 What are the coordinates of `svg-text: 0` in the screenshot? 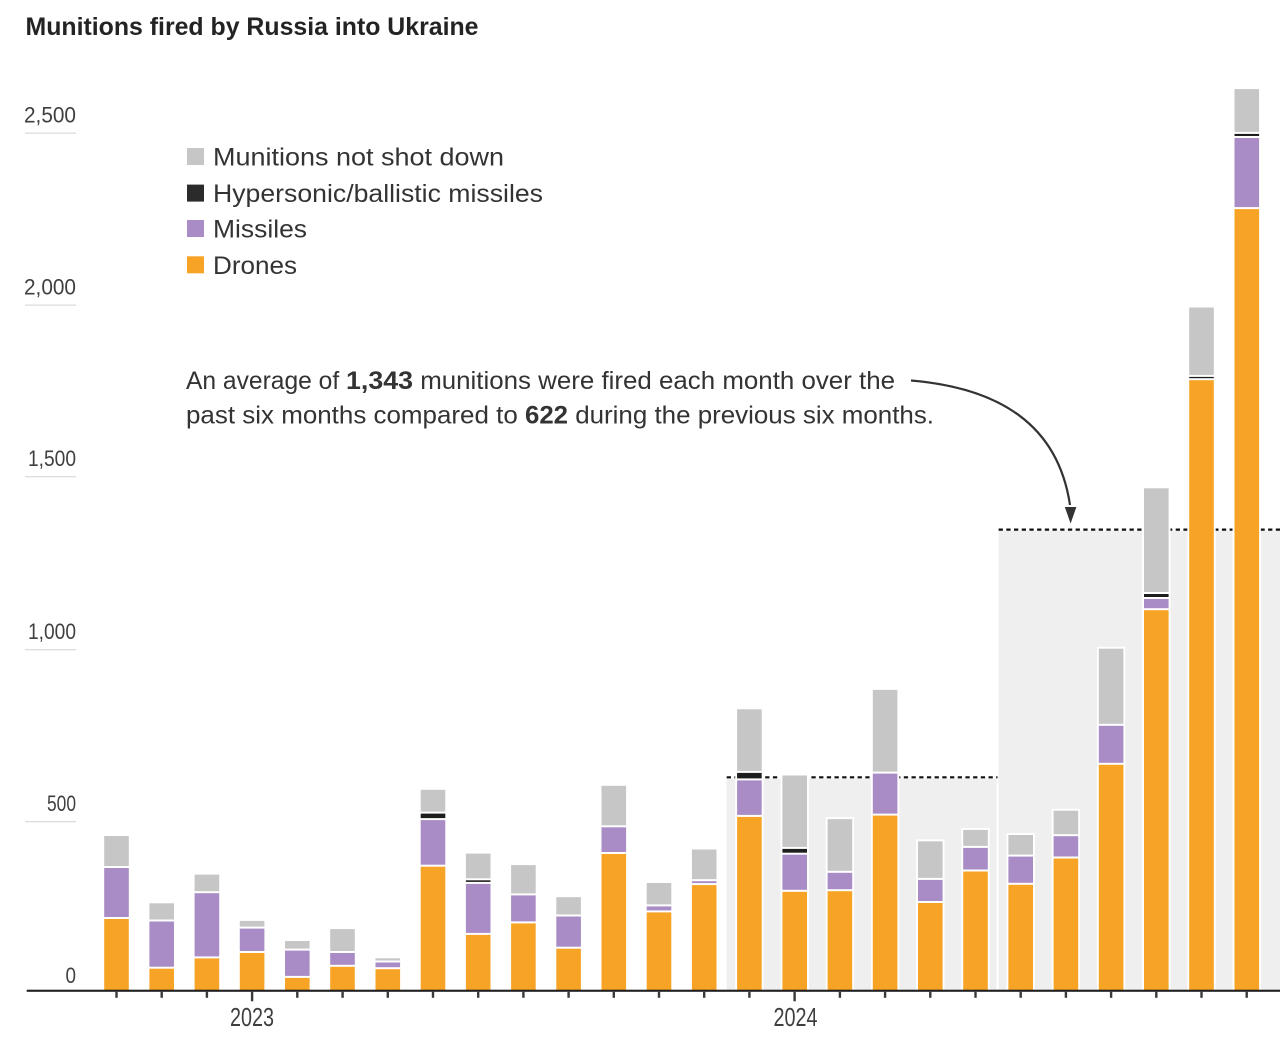 It's located at (71, 975).